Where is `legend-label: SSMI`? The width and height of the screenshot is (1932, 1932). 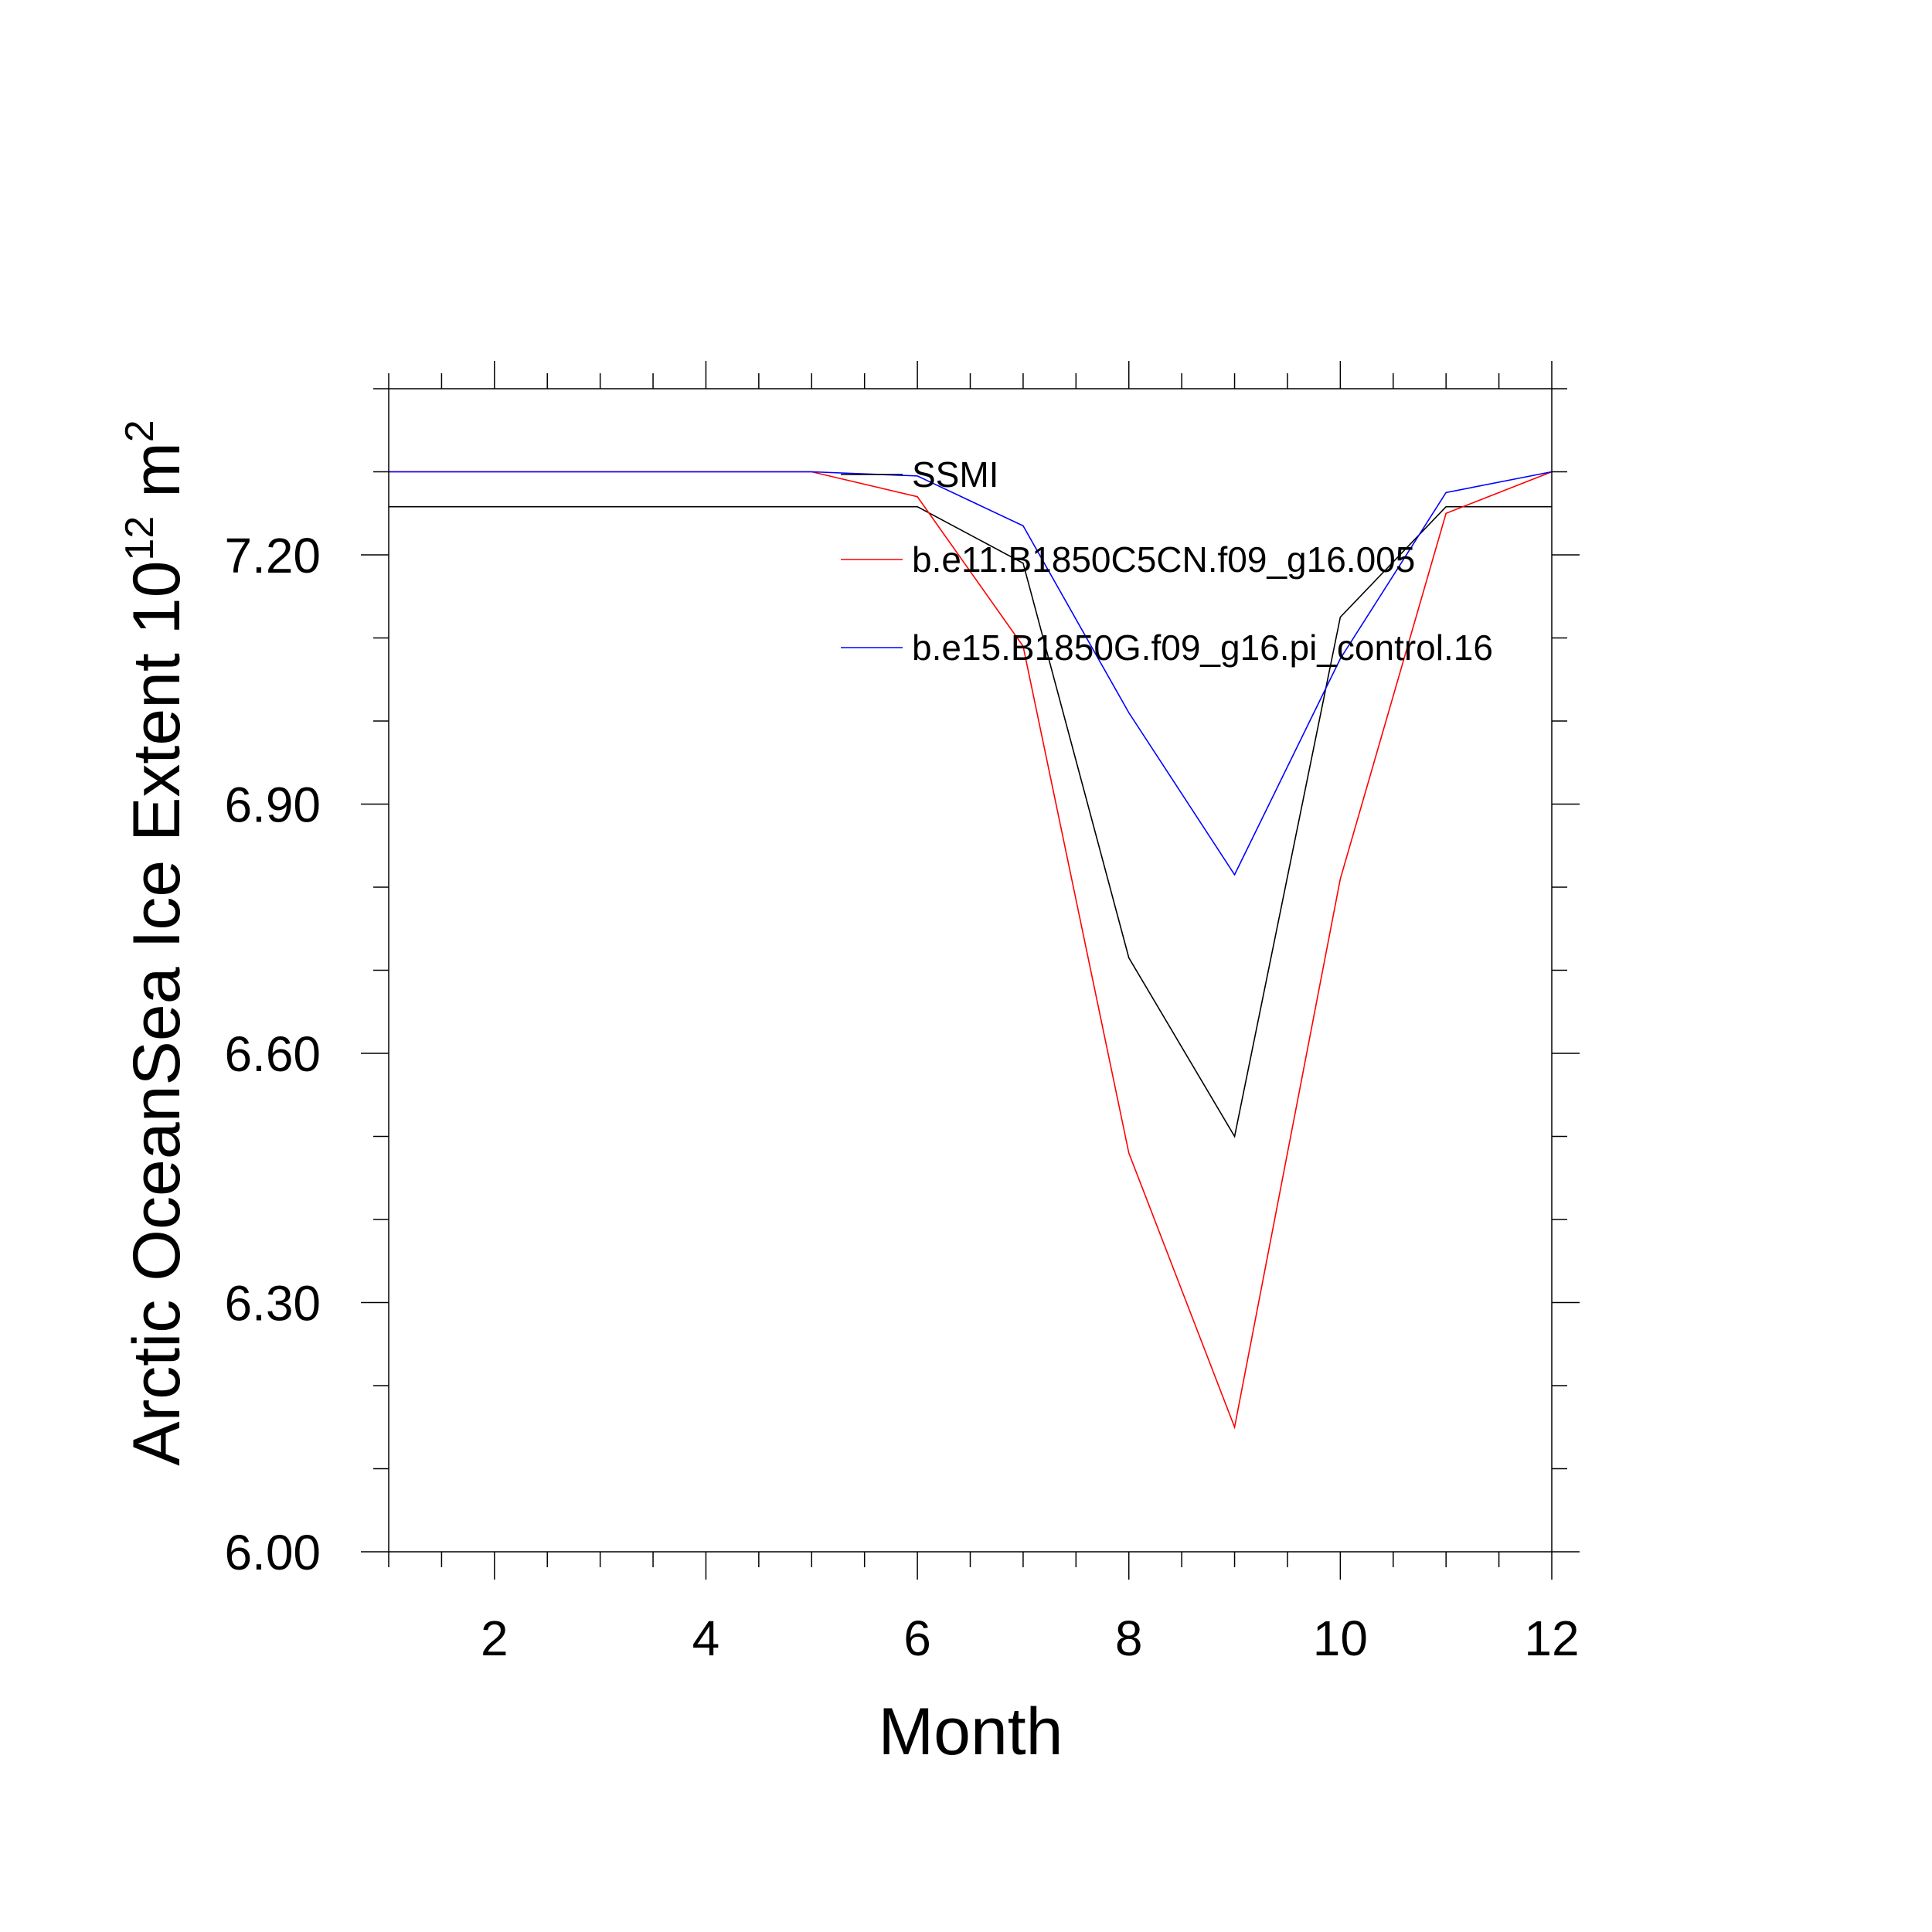 legend-label: SSMI is located at coordinates (955, 475).